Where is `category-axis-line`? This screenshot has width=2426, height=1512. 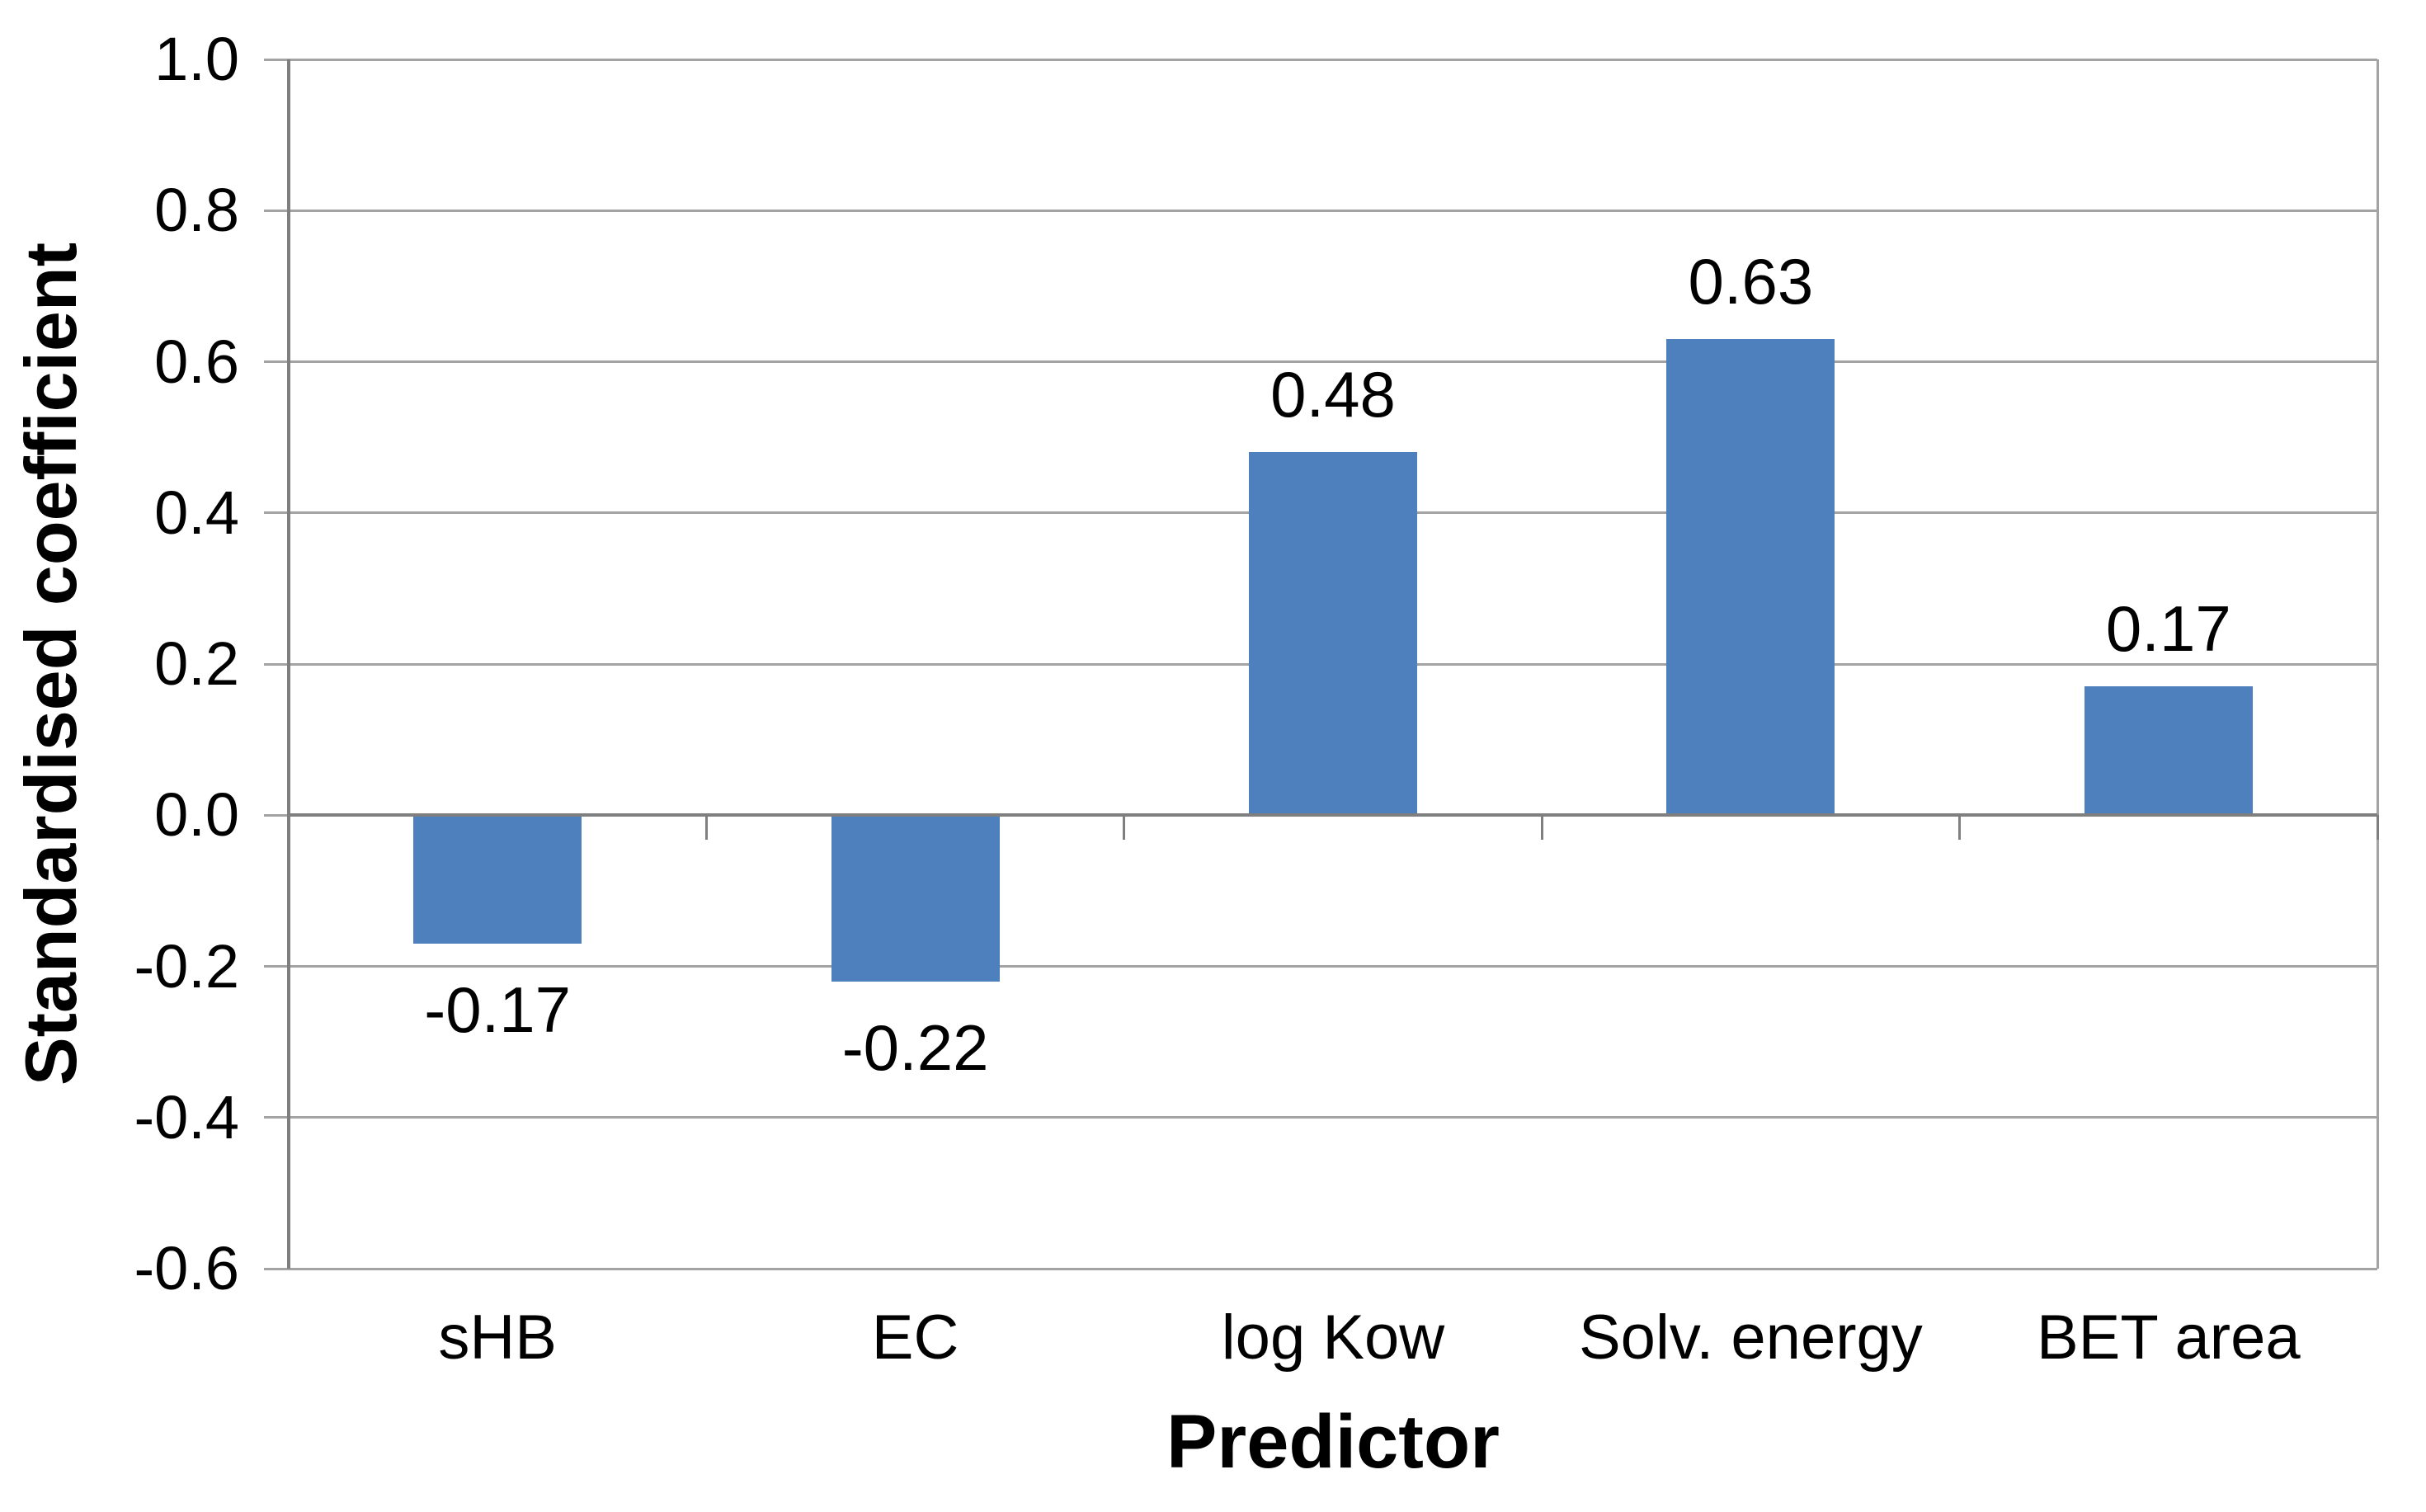 category-axis-line is located at coordinates (1333, 815).